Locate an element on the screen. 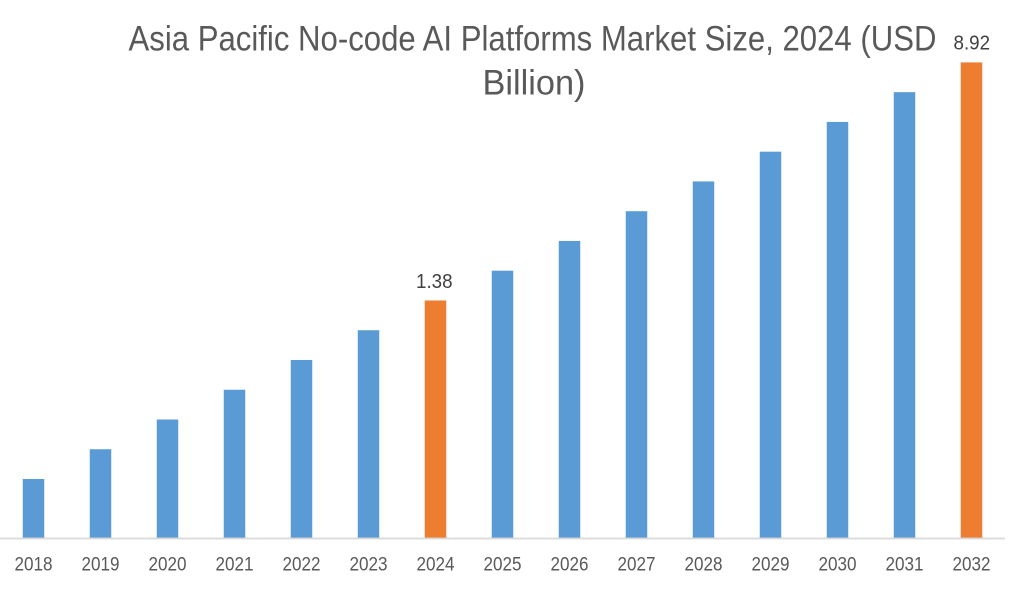  svg-text: 2030 is located at coordinates (838, 565).